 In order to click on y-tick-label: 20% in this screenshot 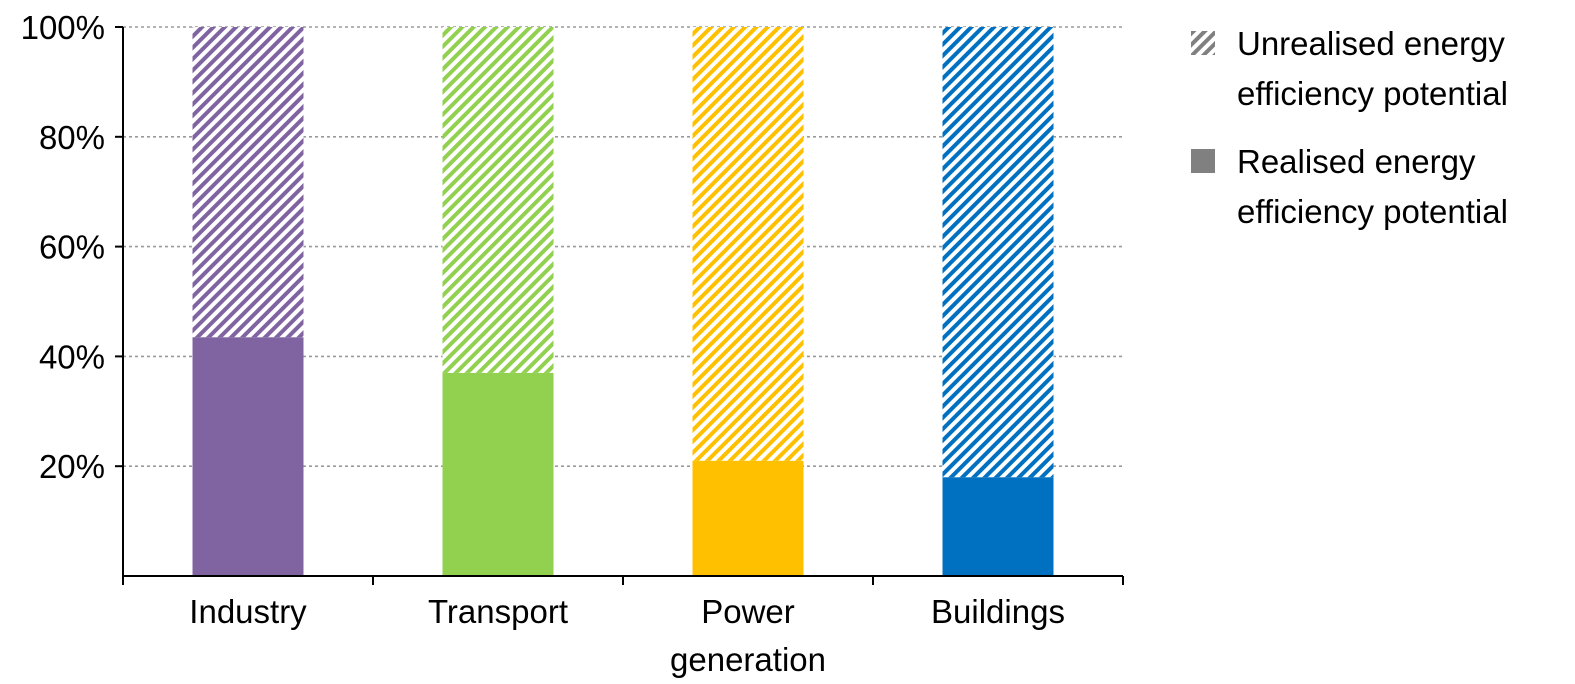, I will do `click(72, 466)`.